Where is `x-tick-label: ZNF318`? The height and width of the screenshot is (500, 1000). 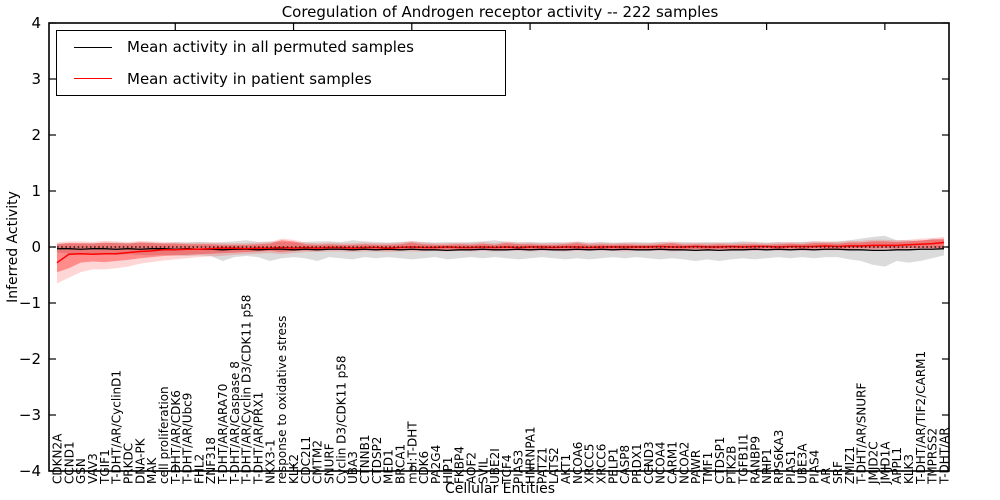
x-tick-label: ZNF318 is located at coordinates (211, 460).